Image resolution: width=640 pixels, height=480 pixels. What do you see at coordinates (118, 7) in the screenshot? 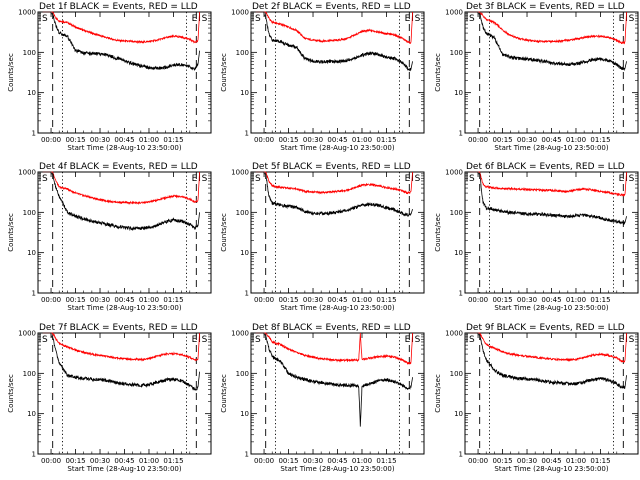
I see `panel-title: Det 1f BLACK = Events, RED = LLD` at bounding box center [118, 7].